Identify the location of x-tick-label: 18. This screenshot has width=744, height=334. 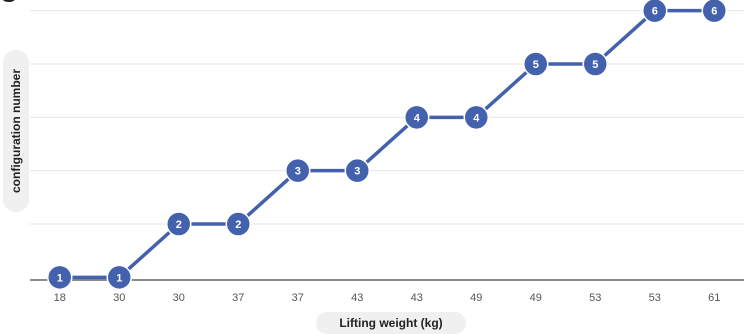
(60, 298).